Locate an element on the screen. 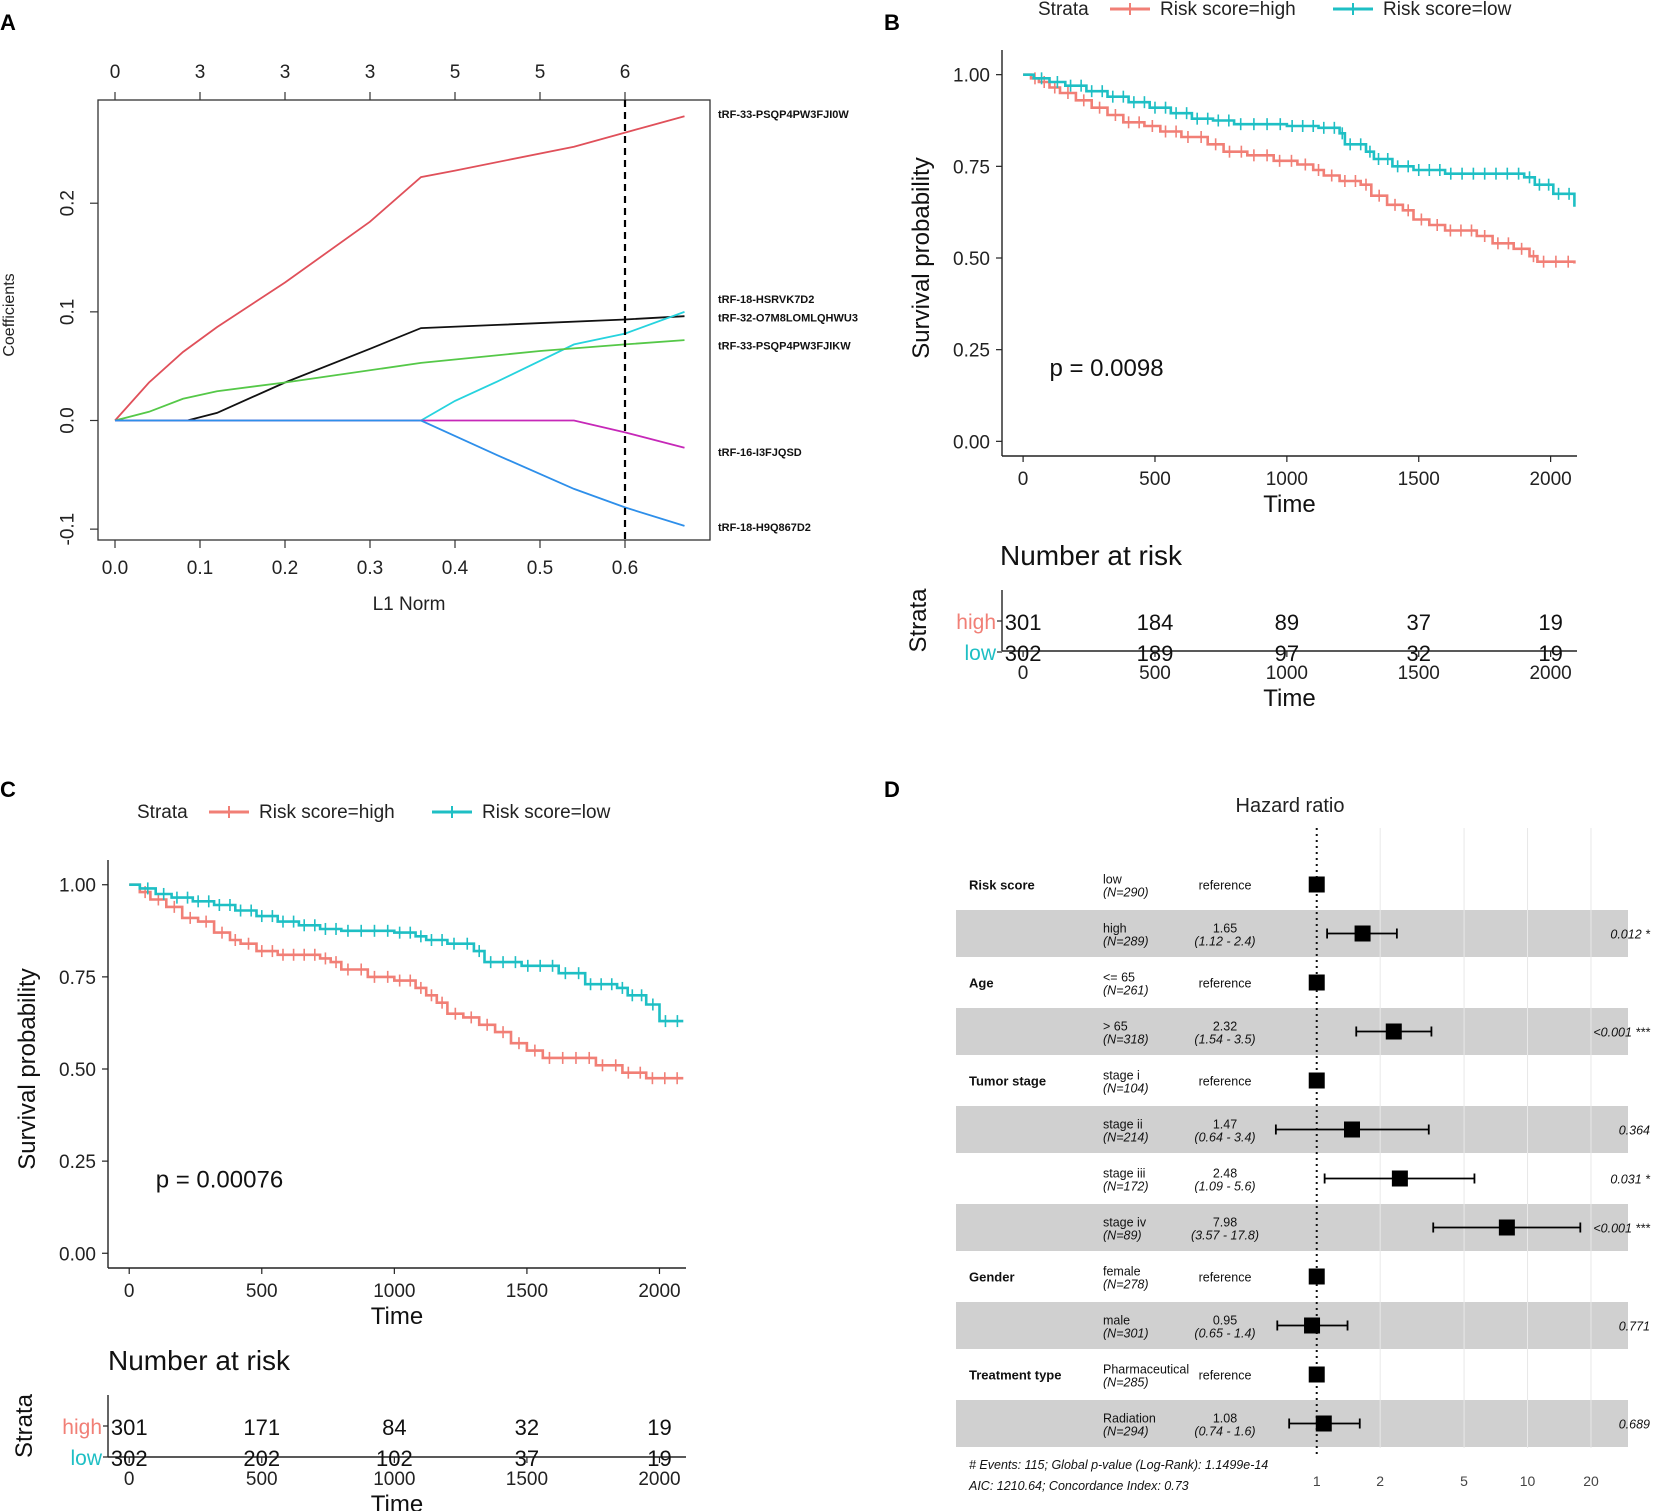  x-tick-label: 20 is located at coordinates (1591, 1481).